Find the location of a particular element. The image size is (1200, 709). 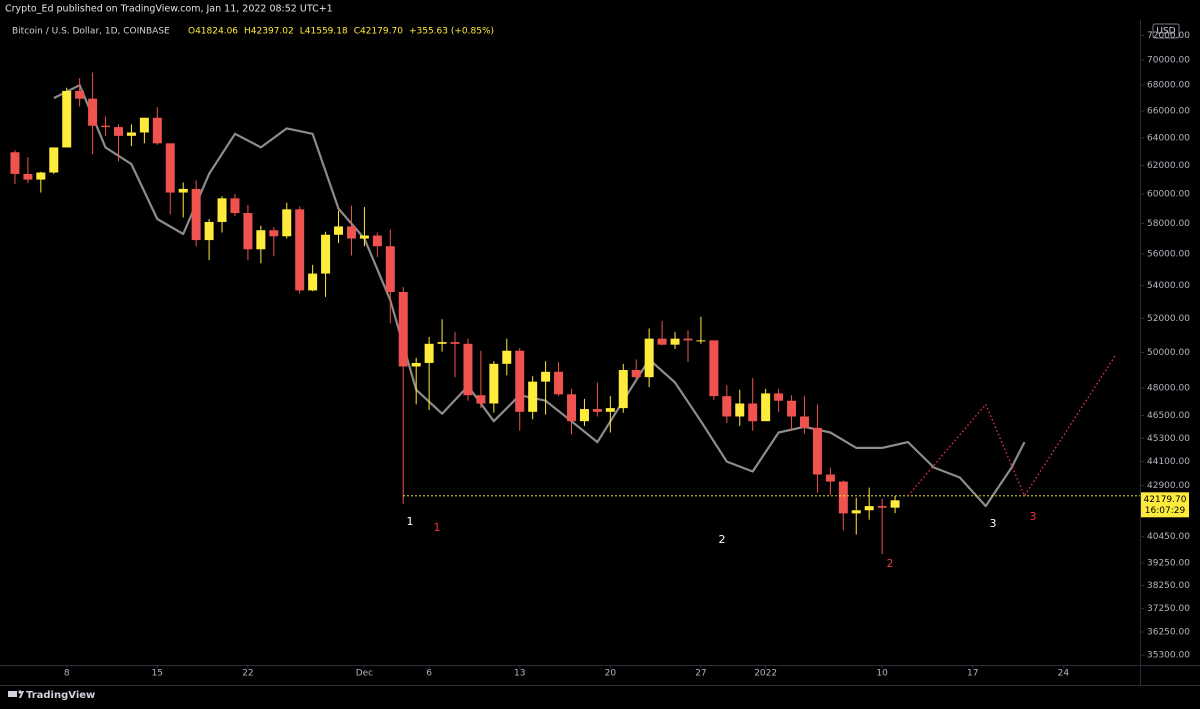

y-tick-label: 36250.00 is located at coordinates (1168, 633).